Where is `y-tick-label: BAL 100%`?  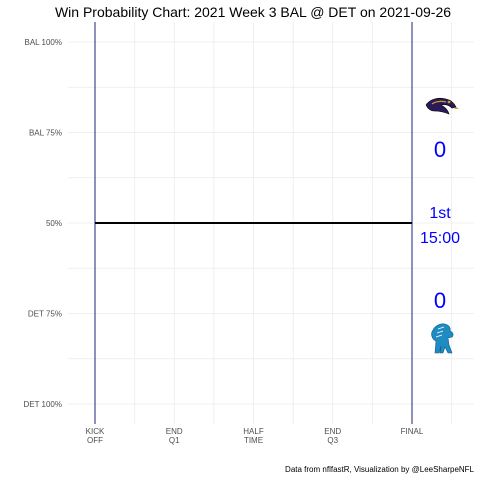
y-tick-label: BAL 100% is located at coordinates (43, 42).